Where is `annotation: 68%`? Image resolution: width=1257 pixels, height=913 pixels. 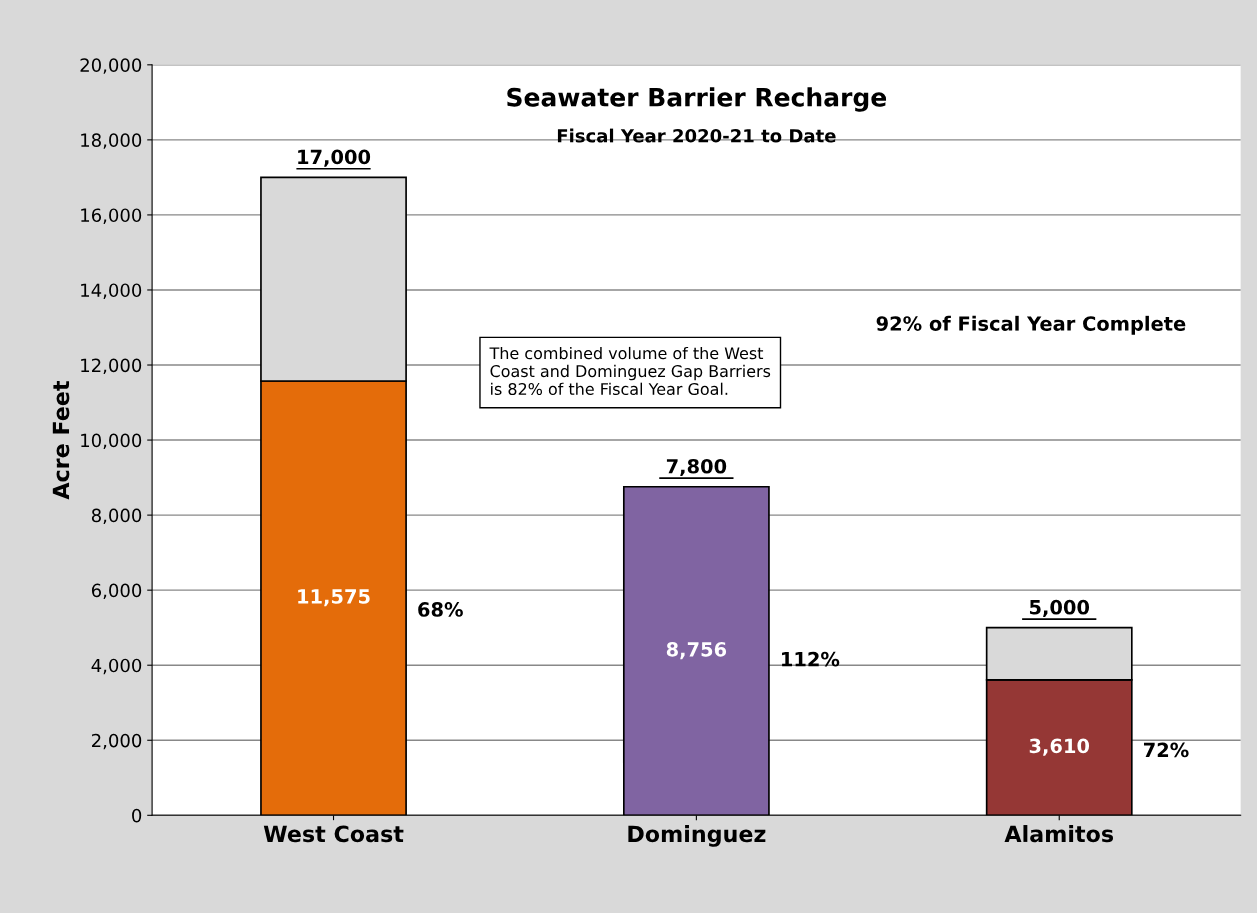
annotation: 68% is located at coordinates (440, 609).